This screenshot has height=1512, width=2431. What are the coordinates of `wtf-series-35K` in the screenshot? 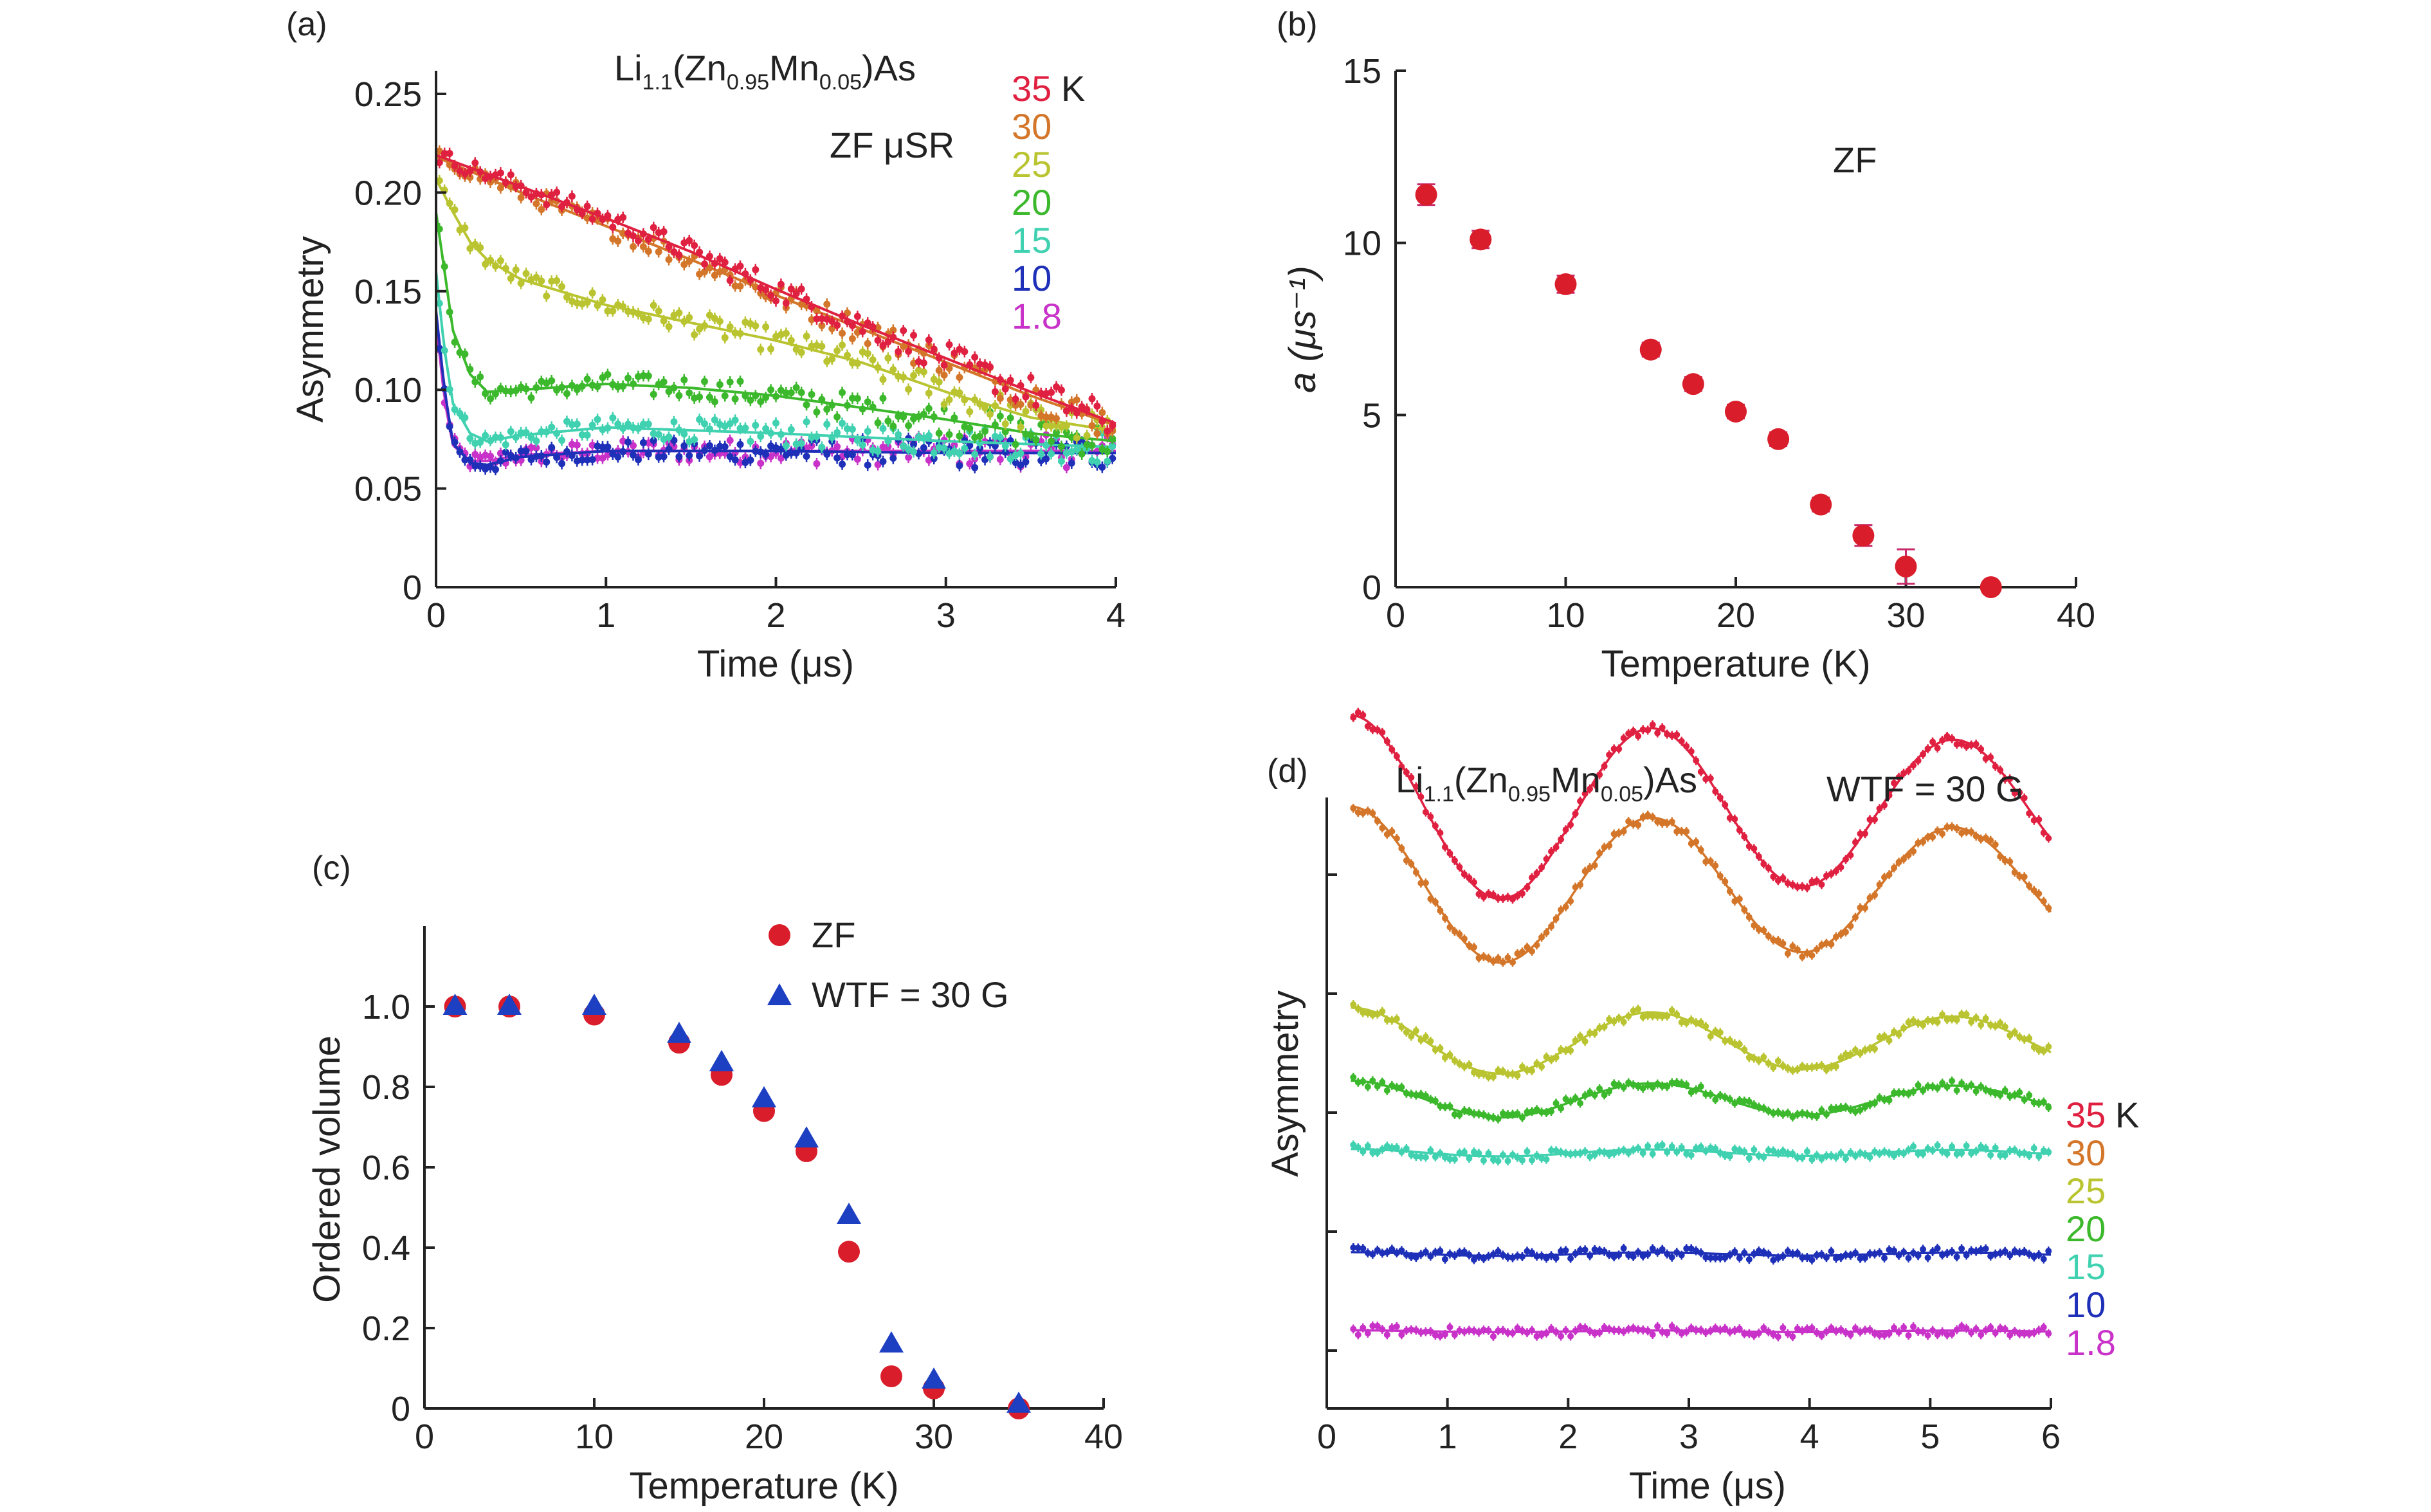 It's located at (1701, 805).